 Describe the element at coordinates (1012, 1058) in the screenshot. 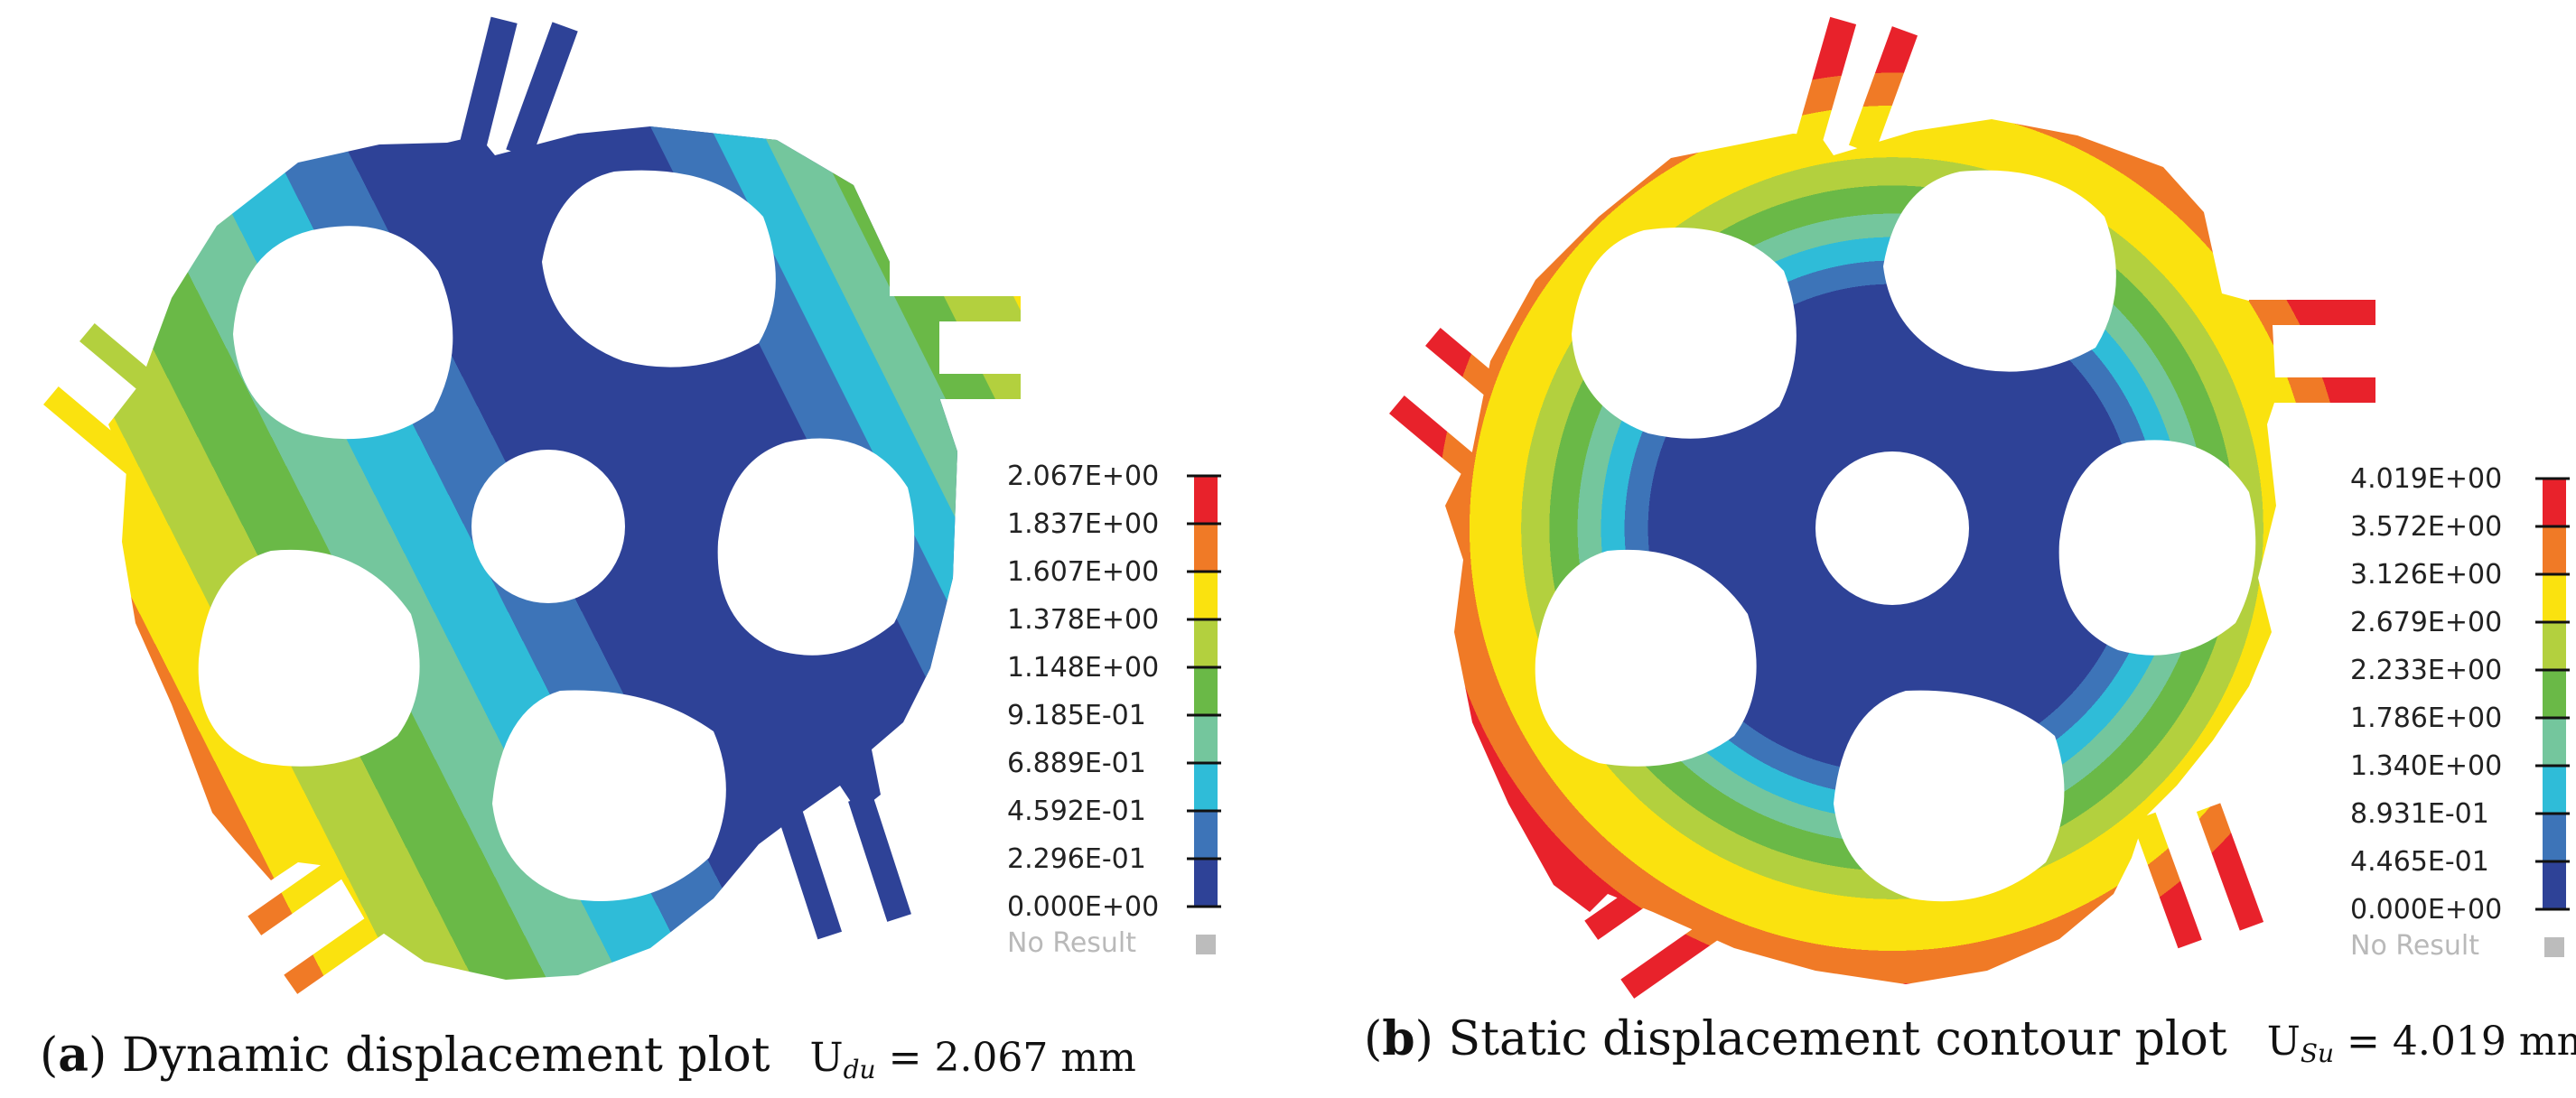

I see `panel-a-symbol-value: = 2.067 mm` at that location.